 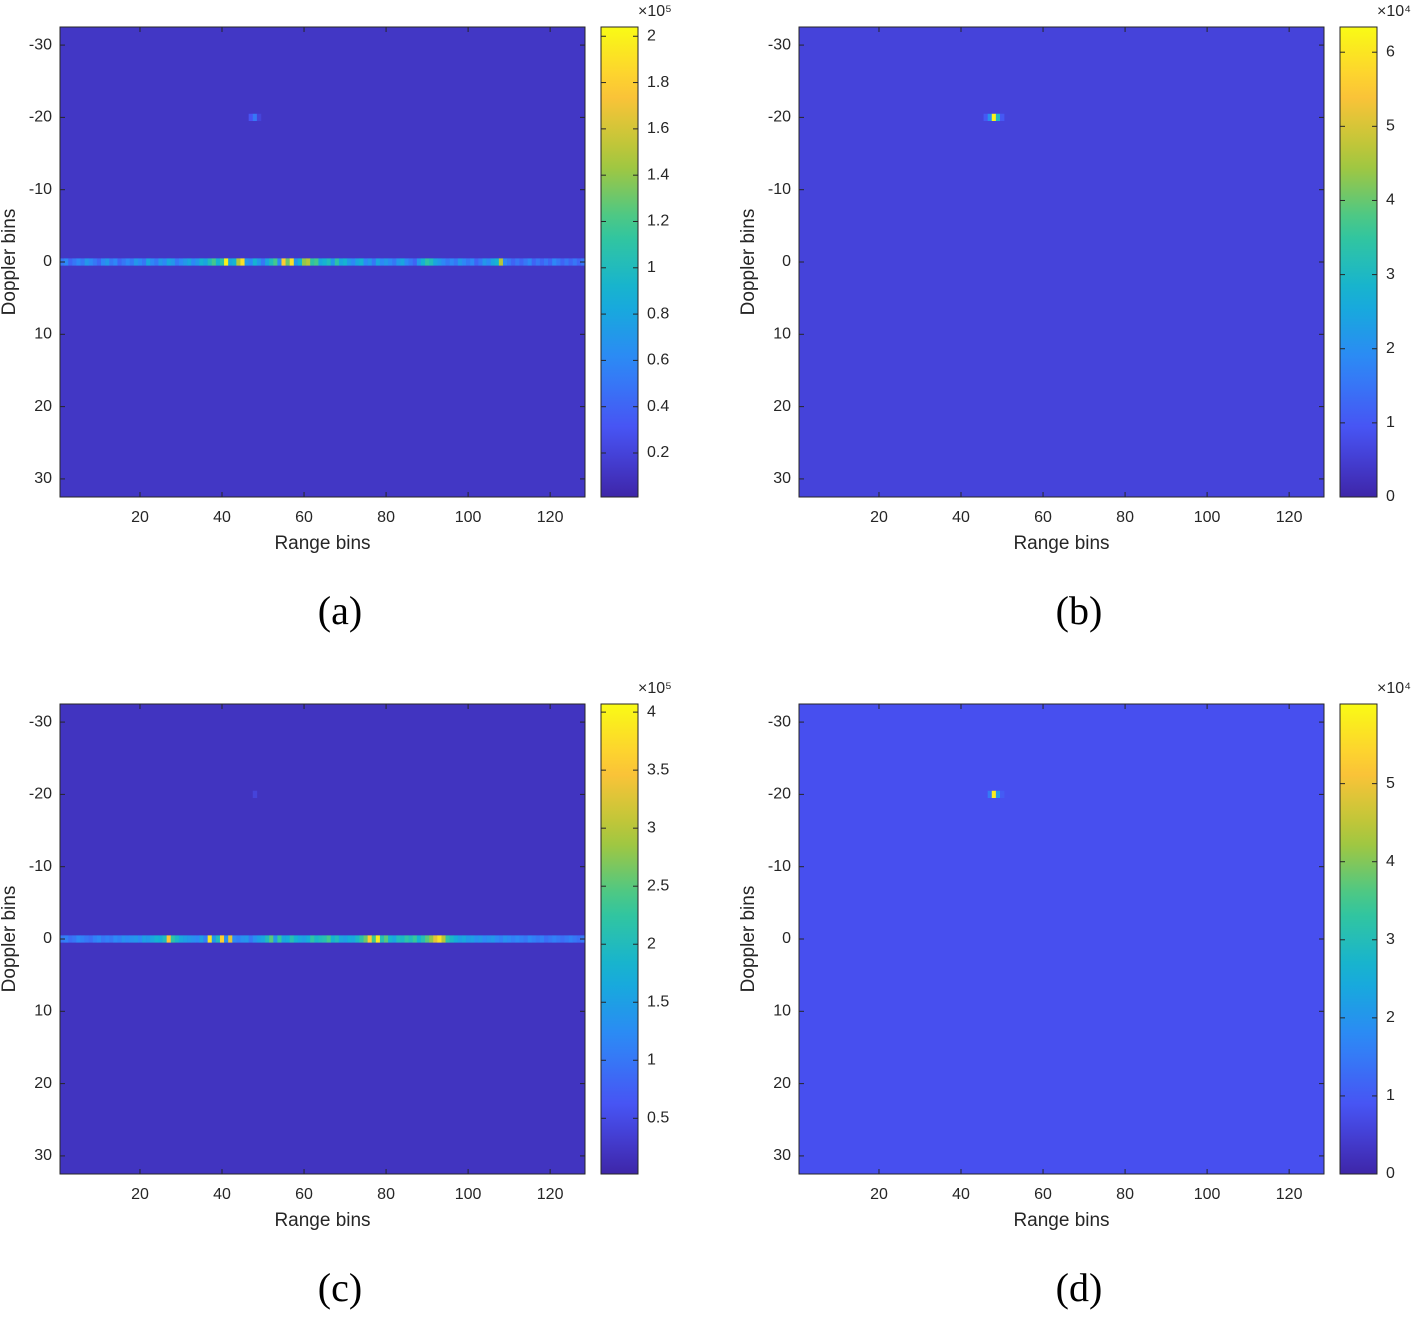 What do you see at coordinates (468, 1194) in the screenshot?
I see `x-tick-label: 100` at bounding box center [468, 1194].